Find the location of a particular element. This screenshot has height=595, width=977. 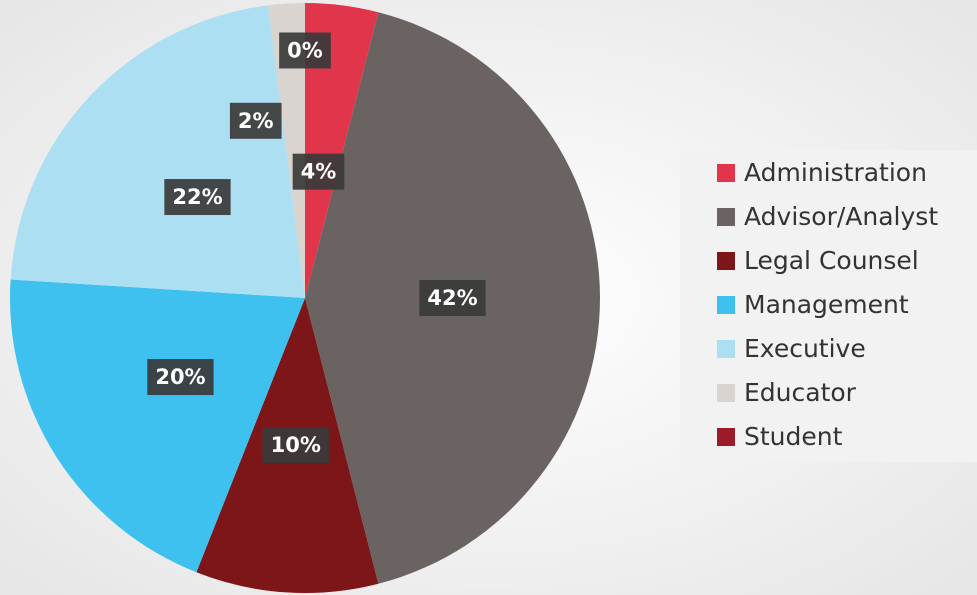

legend-label: Executive is located at coordinates (805, 348).